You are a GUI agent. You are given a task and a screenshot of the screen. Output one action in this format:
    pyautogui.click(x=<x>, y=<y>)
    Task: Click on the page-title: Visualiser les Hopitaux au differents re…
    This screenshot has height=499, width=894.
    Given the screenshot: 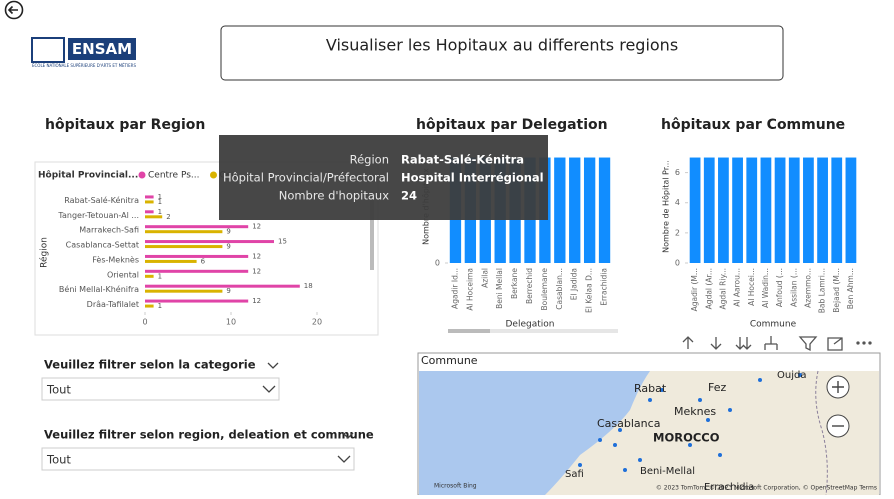 What is the action you would take?
    pyautogui.click(x=502, y=45)
    